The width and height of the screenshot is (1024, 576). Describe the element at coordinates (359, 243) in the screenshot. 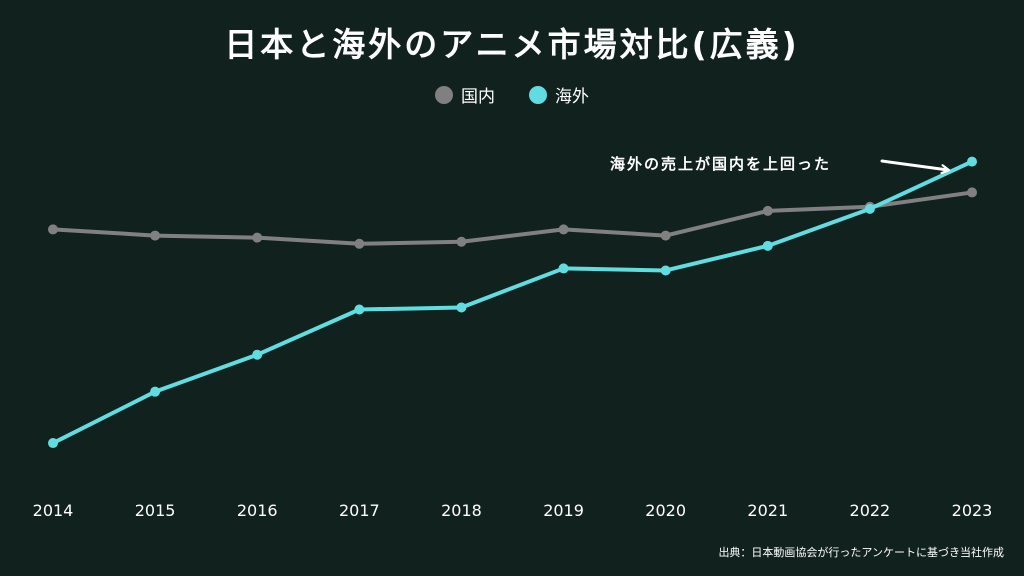

I see `data-point-domestic-2017` at that location.